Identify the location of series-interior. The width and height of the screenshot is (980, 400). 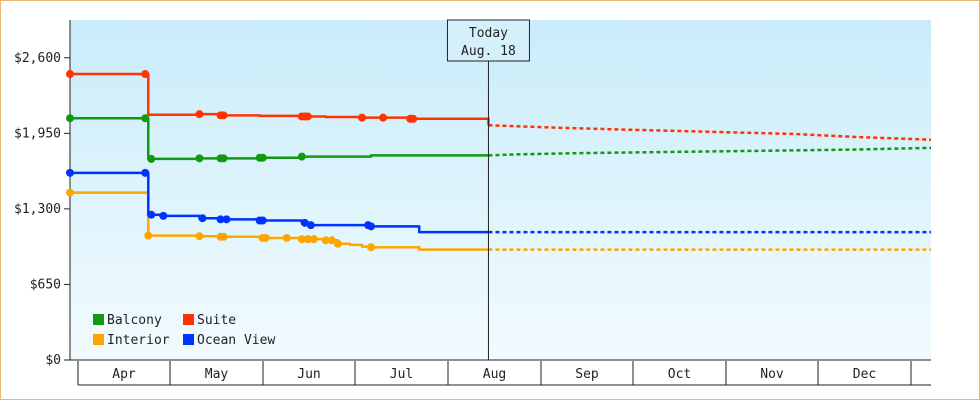
(498, 220).